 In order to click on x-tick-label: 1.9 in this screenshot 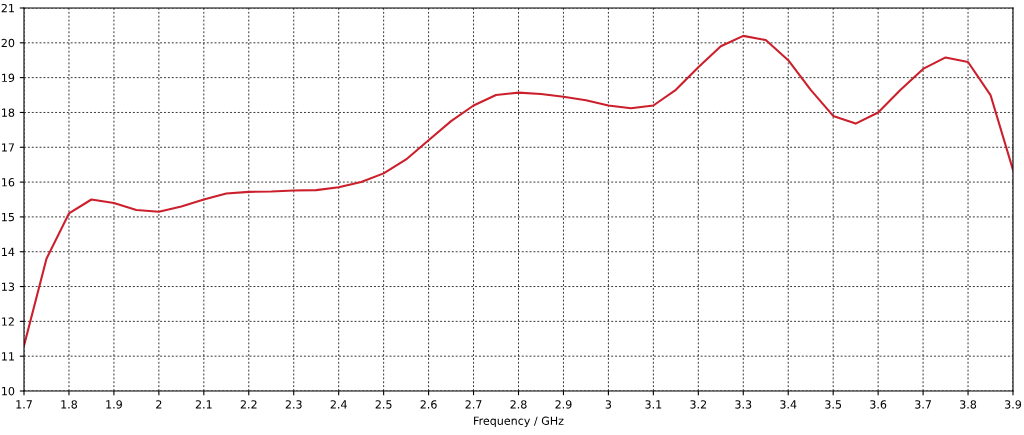, I will do `click(114, 404)`.